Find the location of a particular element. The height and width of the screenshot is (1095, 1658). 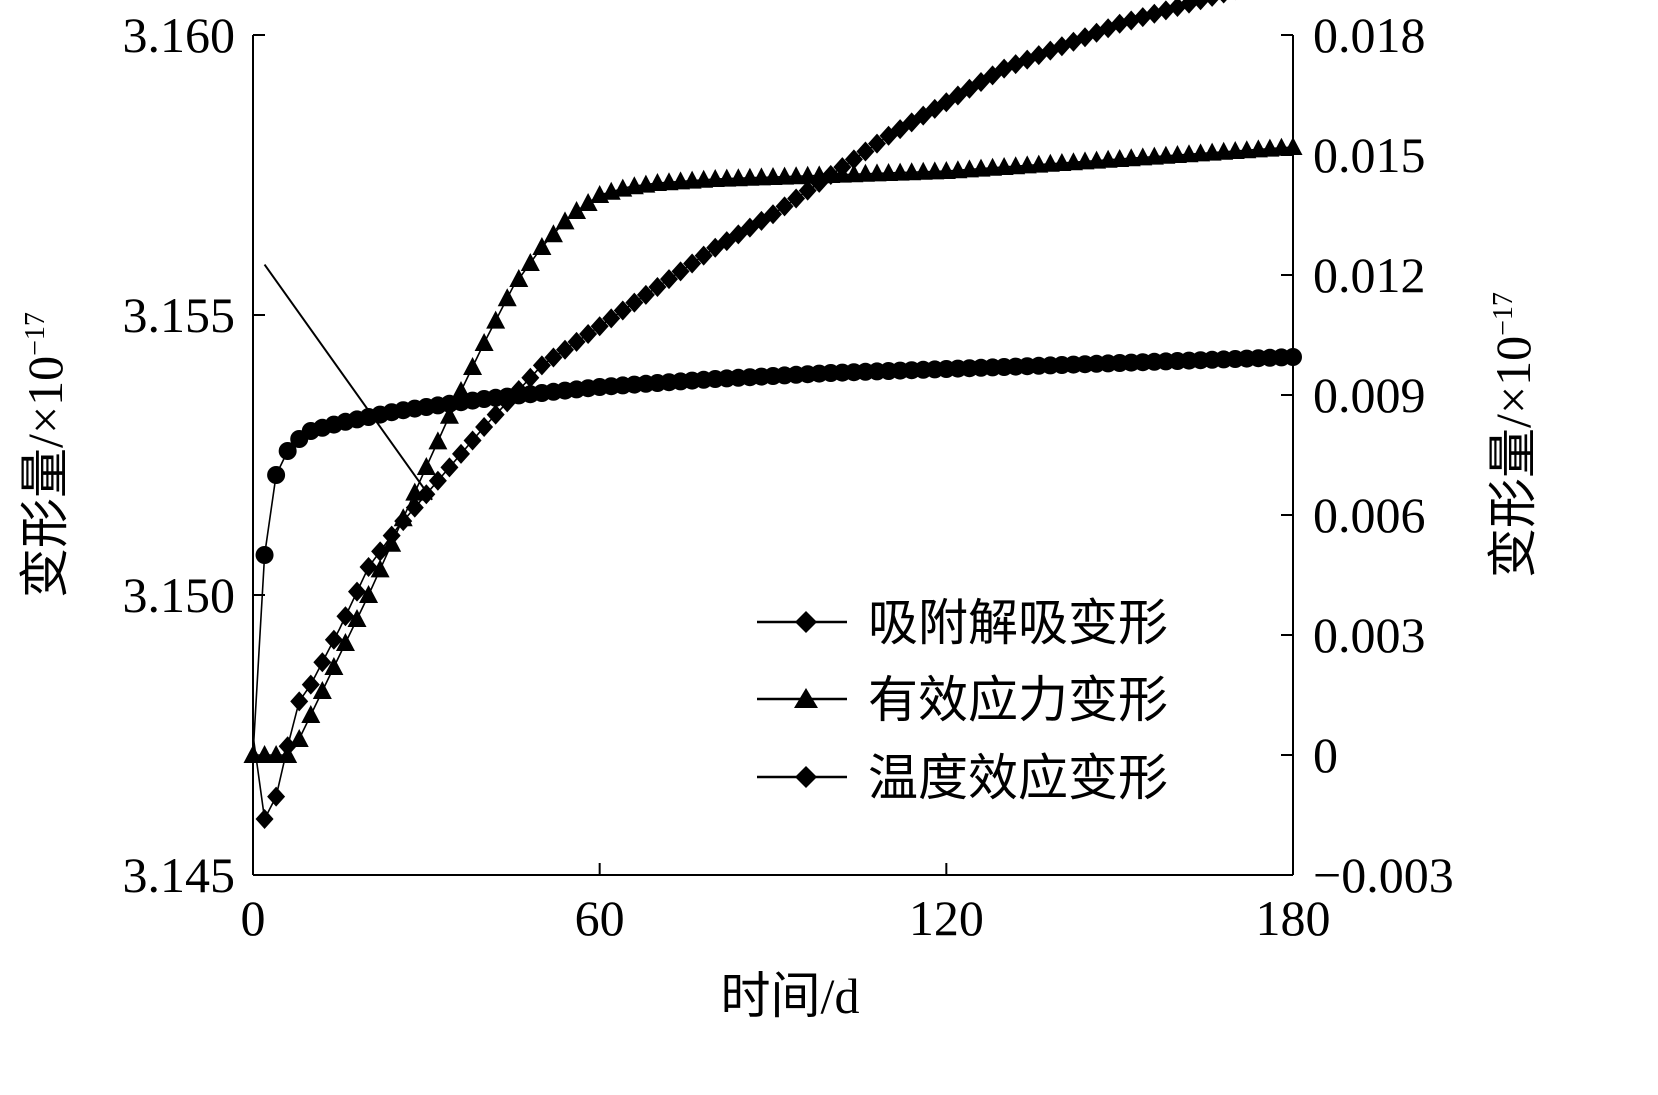

legend: 吸附解吸变形 有效应力变形 温度效应变形 is located at coordinates (962, 700).